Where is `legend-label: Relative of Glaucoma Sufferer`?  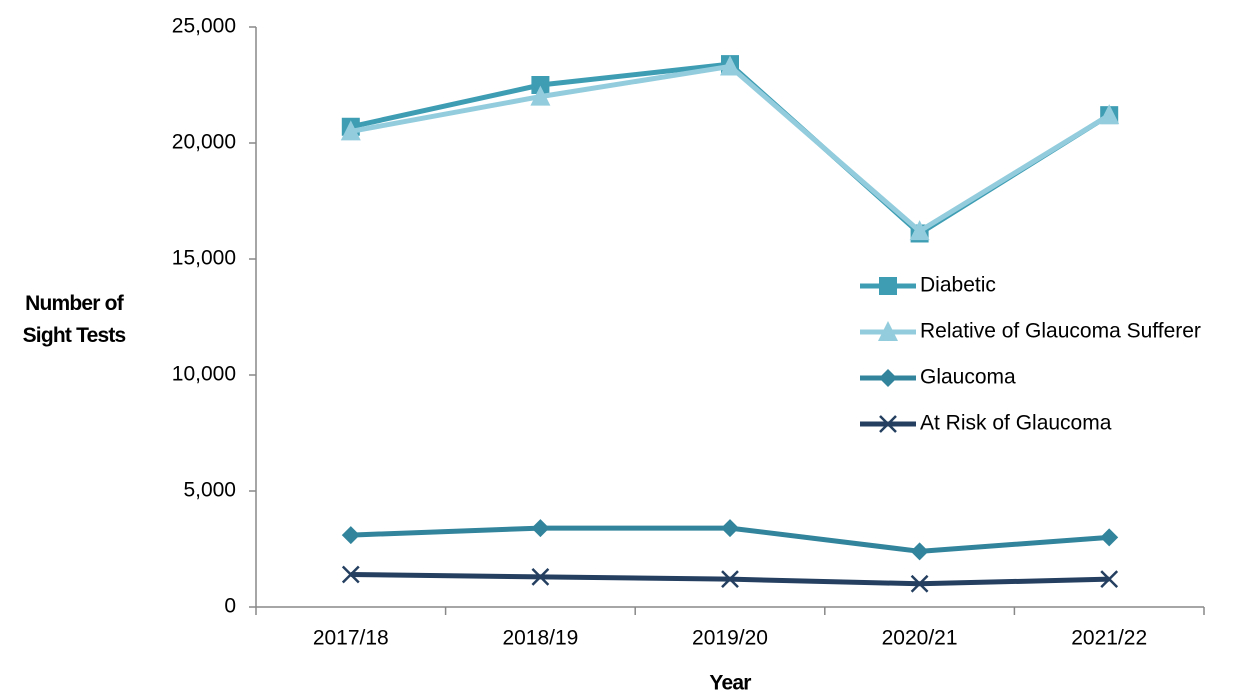 legend-label: Relative of Glaucoma Sufferer is located at coordinates (1060, 331).